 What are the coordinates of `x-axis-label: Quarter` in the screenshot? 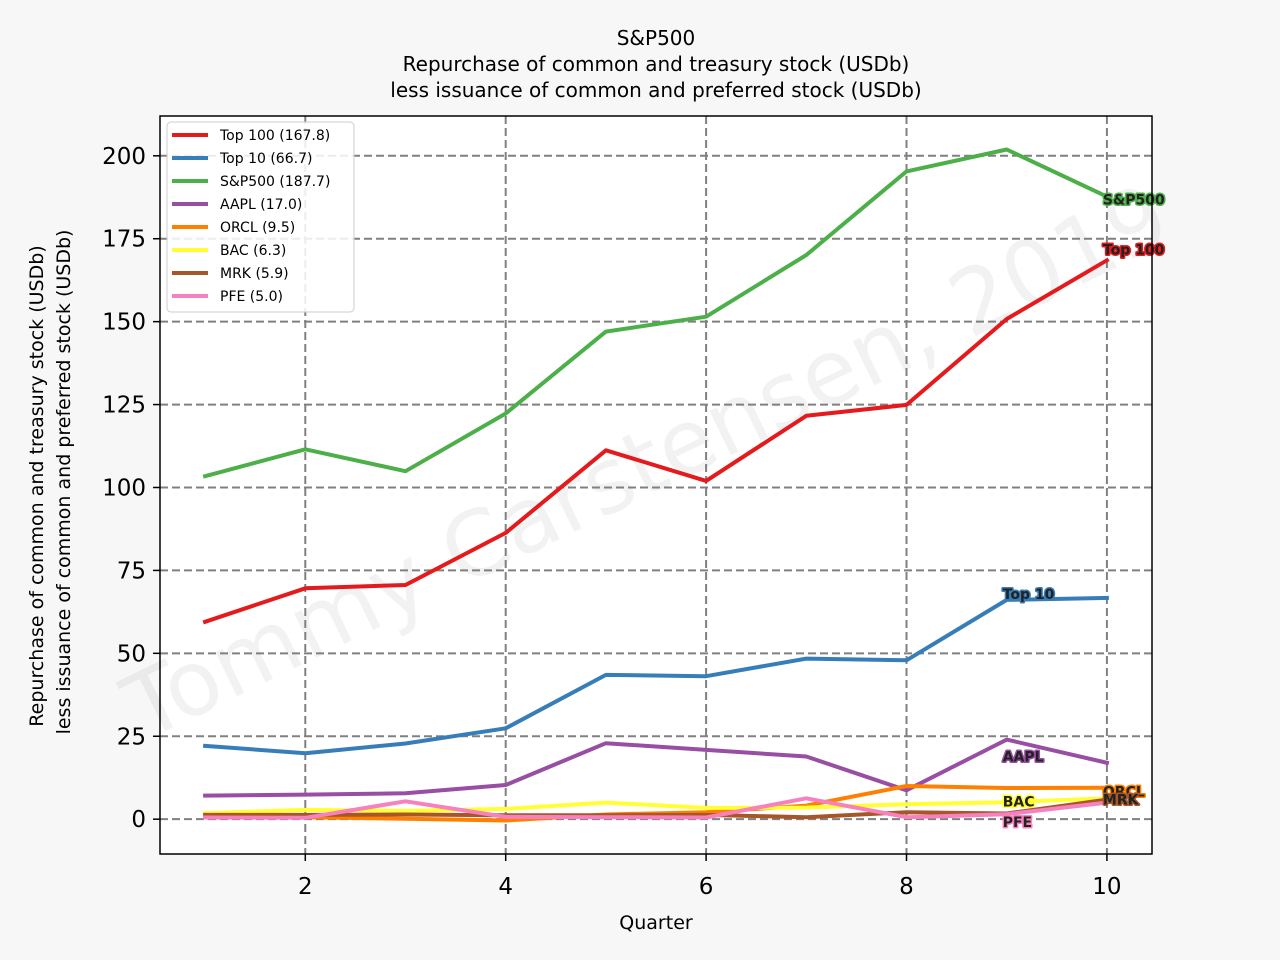 It's located at (656, 923).